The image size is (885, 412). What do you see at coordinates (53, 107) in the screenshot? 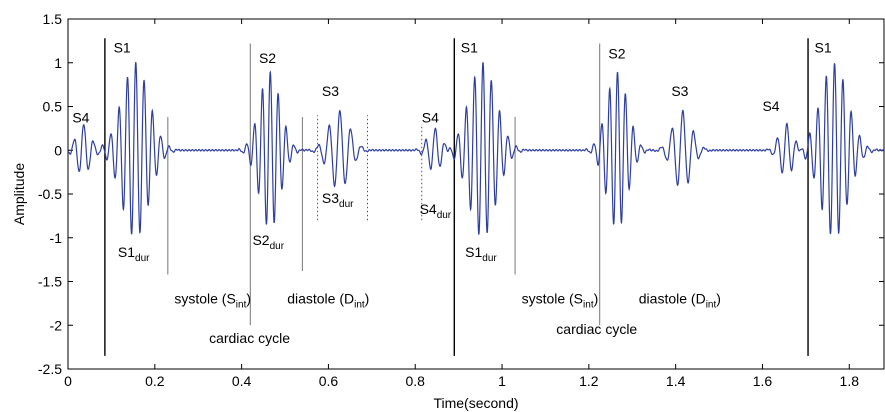
I see `y-tick-label: 0.5` at bounding box center [53, 107].